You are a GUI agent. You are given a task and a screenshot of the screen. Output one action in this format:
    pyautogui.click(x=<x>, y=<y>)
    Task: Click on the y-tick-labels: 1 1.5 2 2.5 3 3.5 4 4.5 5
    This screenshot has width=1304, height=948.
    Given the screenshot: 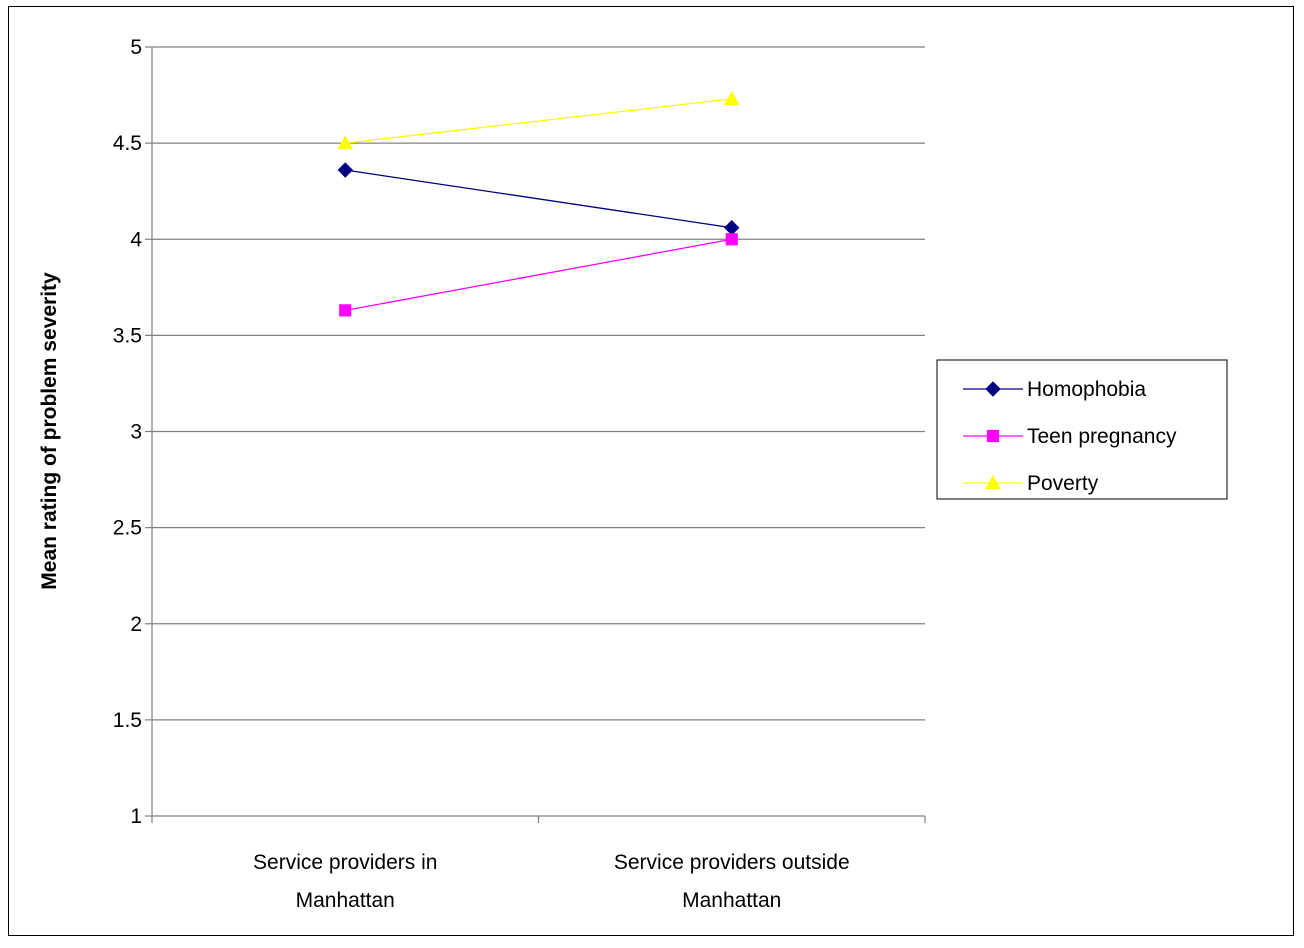 What is the action you would take?
    pyautogui.click(x=132, y=432)
    